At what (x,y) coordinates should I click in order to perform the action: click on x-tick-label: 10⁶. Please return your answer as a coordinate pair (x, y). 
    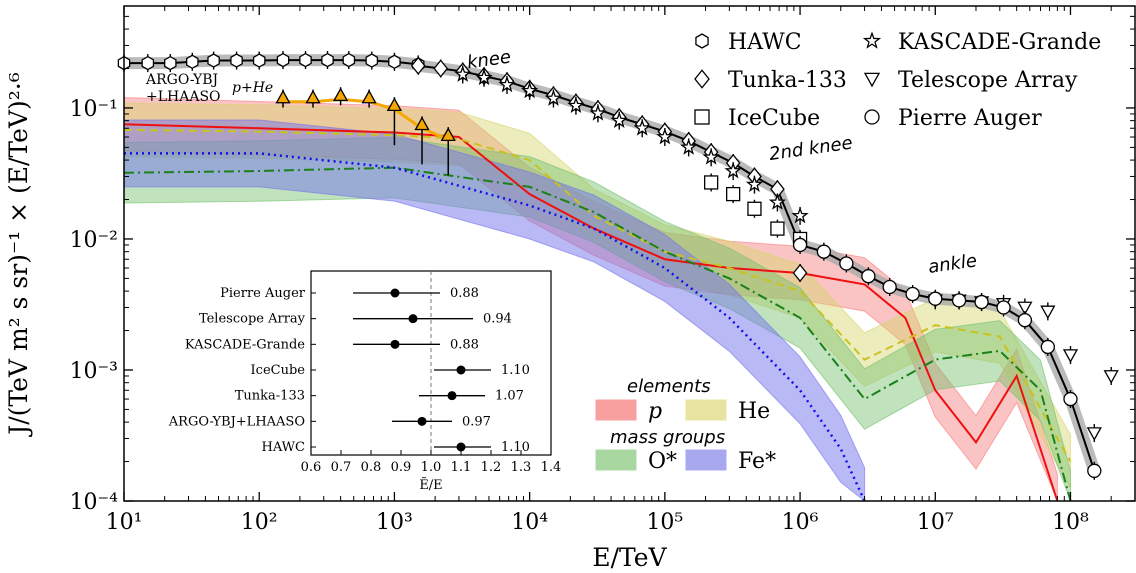
    Looking at the image, I should click on (800, 522).